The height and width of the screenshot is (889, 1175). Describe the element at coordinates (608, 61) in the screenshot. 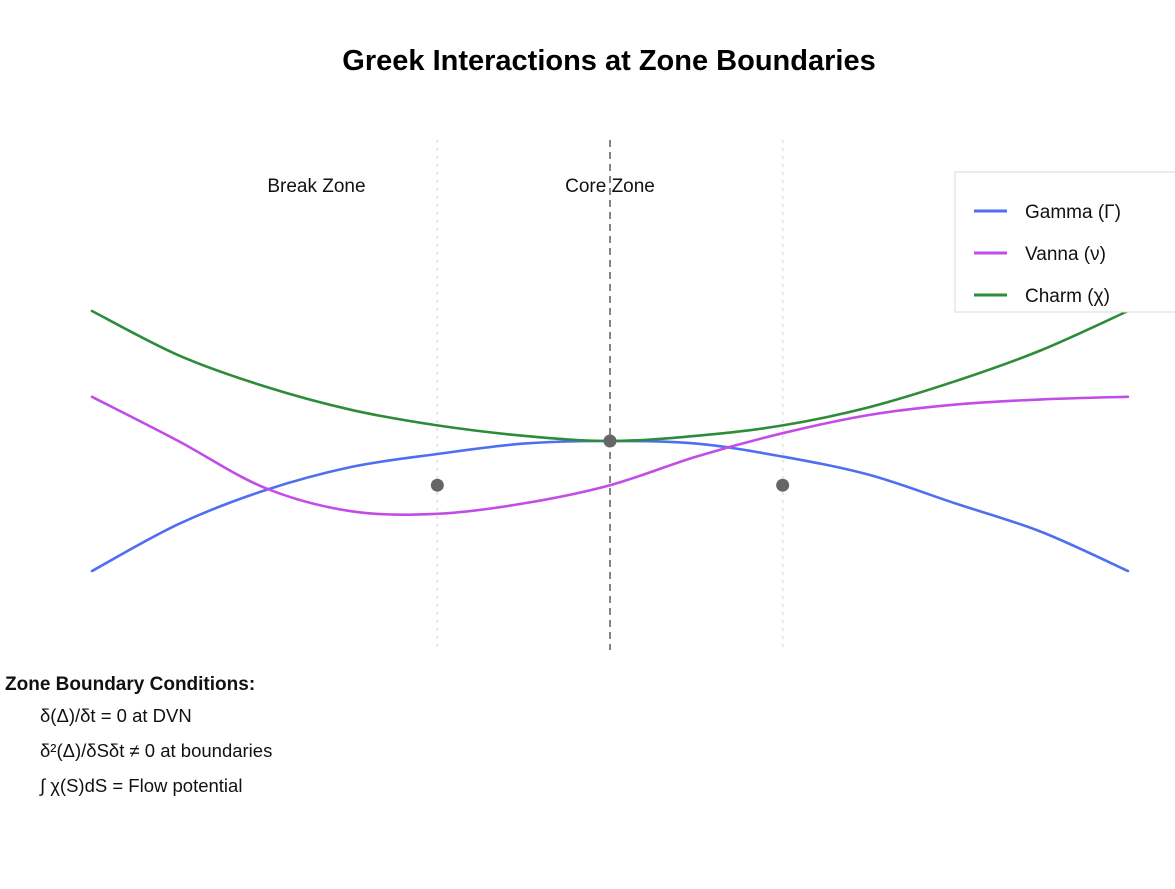

I see `chart-title: Greek Interactions at Zone Boundaries` at that location.